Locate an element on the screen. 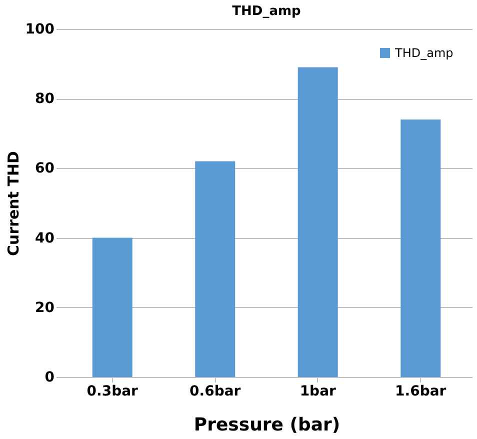  x-tick-label: 0.6bar is located at coordinates (215, 392).